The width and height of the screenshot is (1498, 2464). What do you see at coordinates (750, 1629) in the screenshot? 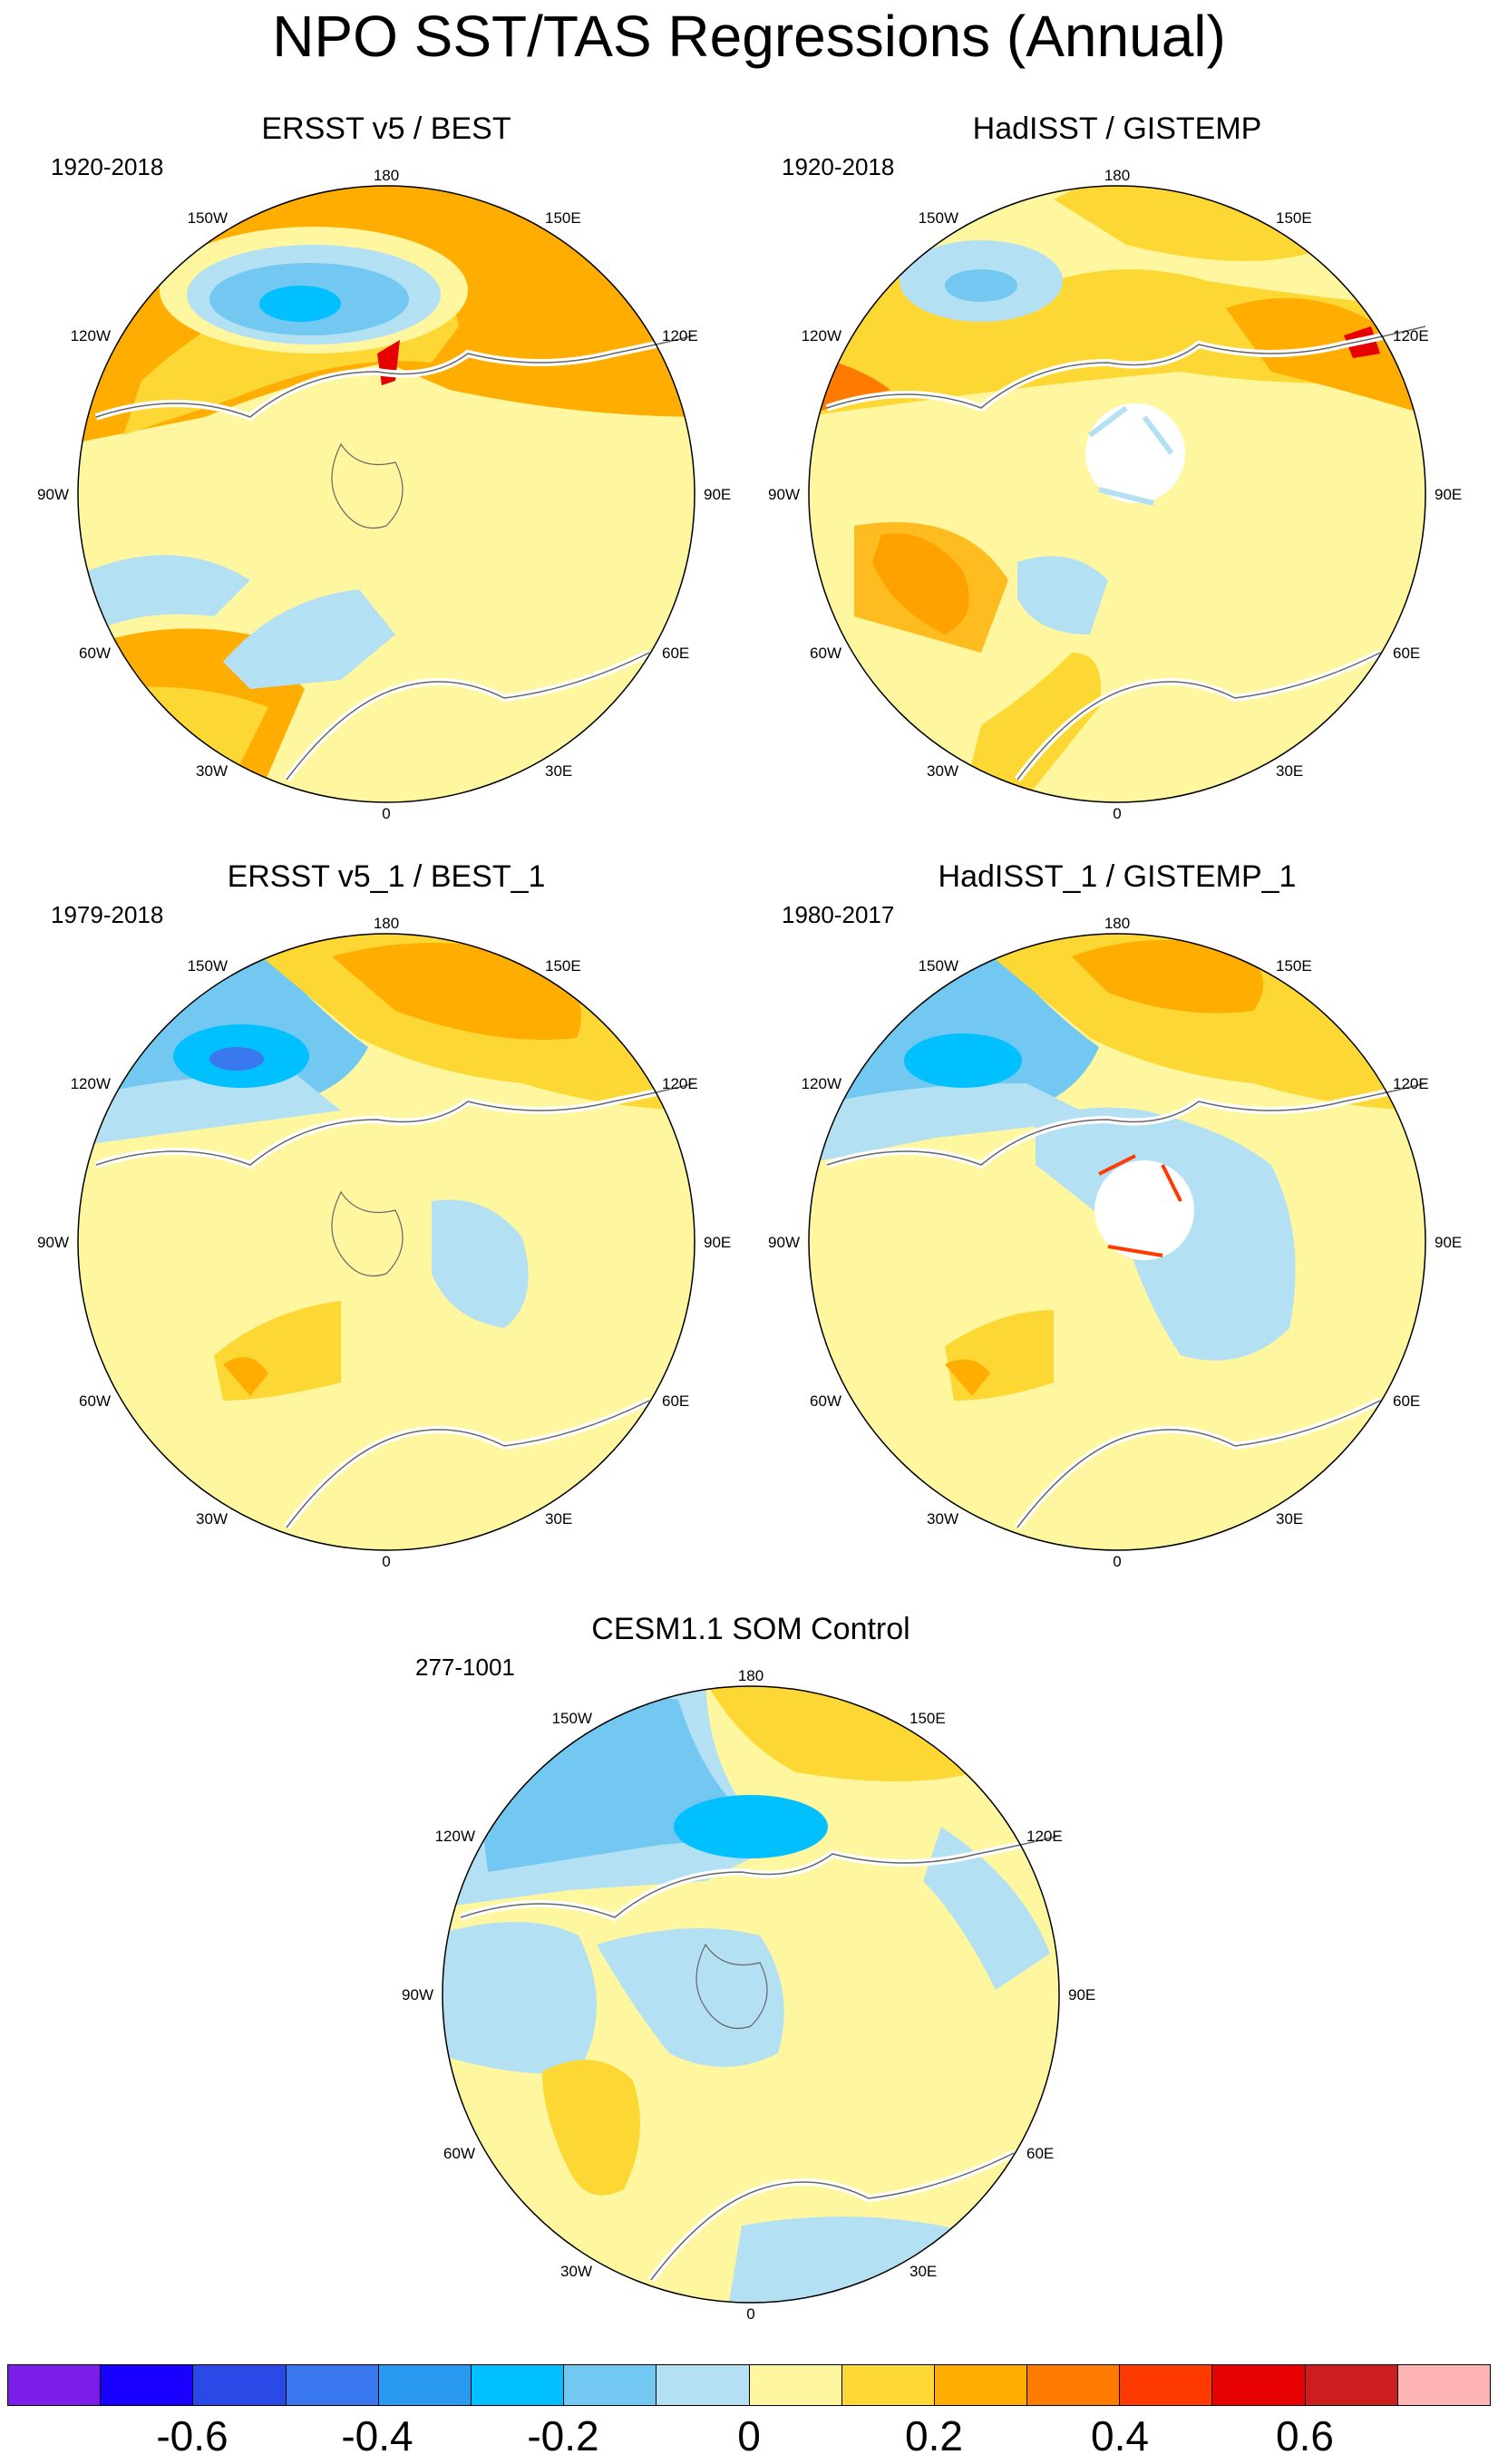
I see `panel-title: CESM1.1 SOM Control` at bounding box center [750, 1629].